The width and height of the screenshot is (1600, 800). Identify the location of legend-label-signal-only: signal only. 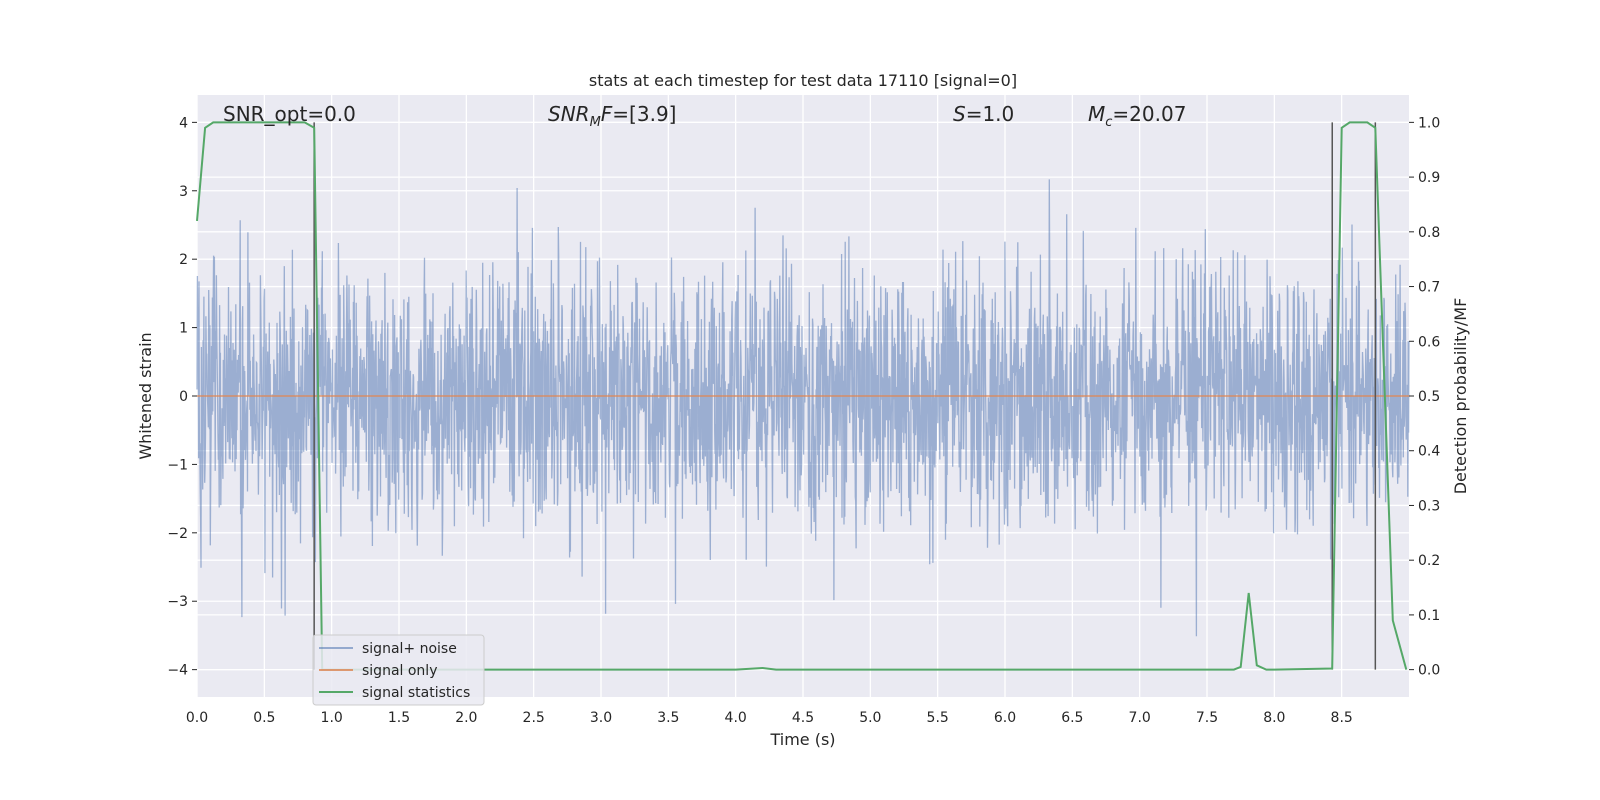
(399, 671).